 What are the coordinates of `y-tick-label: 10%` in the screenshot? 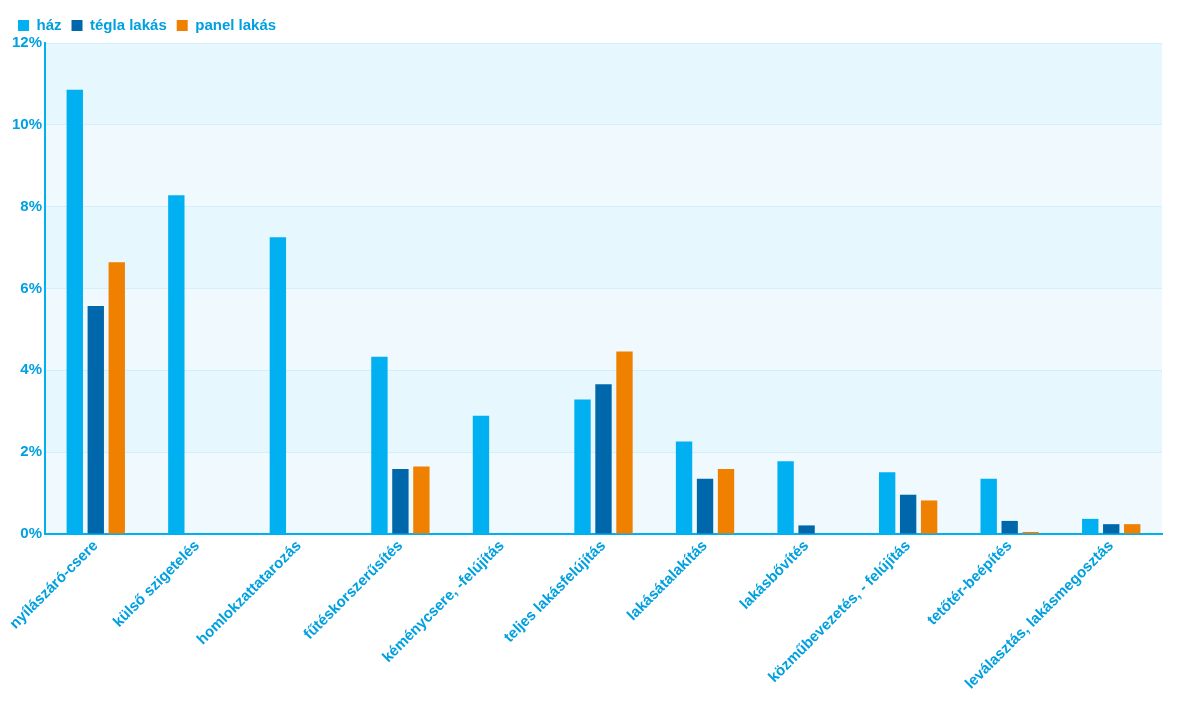 It's located at (26, 123).